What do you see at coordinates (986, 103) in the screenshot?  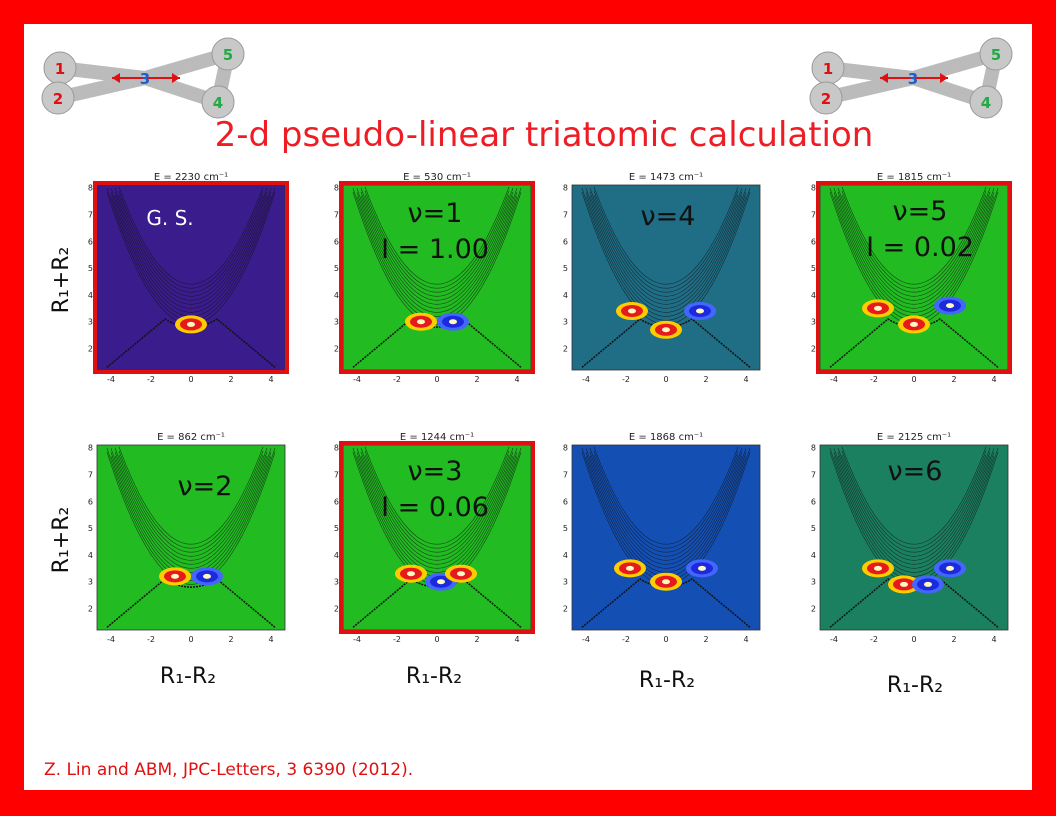 I see `atom-label: 4` at bounding box center [986, 103].